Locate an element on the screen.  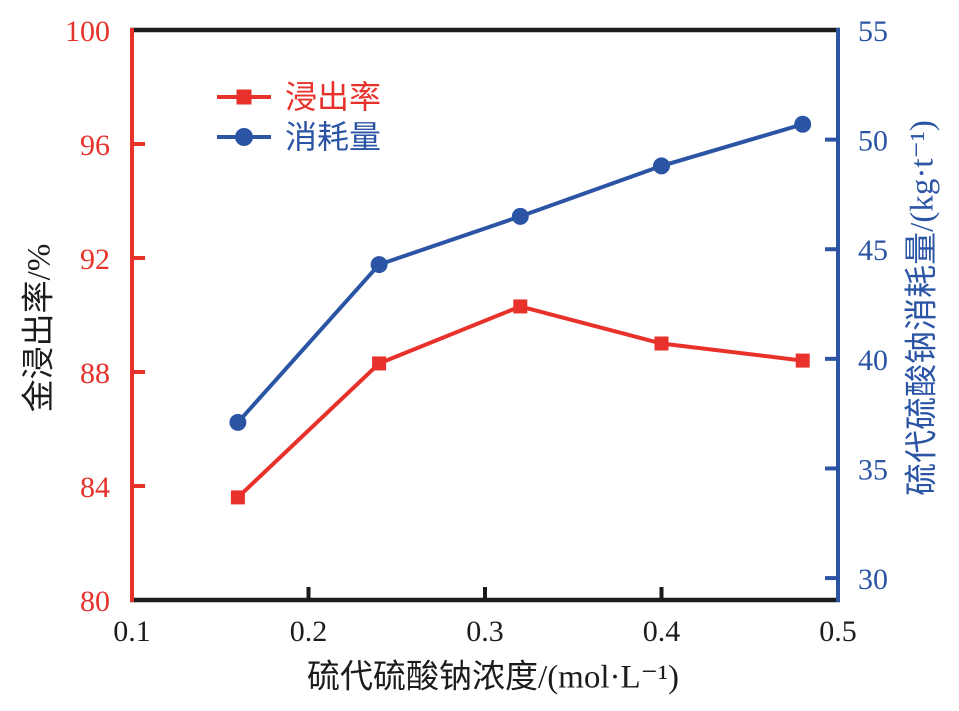
left-tick-label: 92 is located at coordinates (95, 259).